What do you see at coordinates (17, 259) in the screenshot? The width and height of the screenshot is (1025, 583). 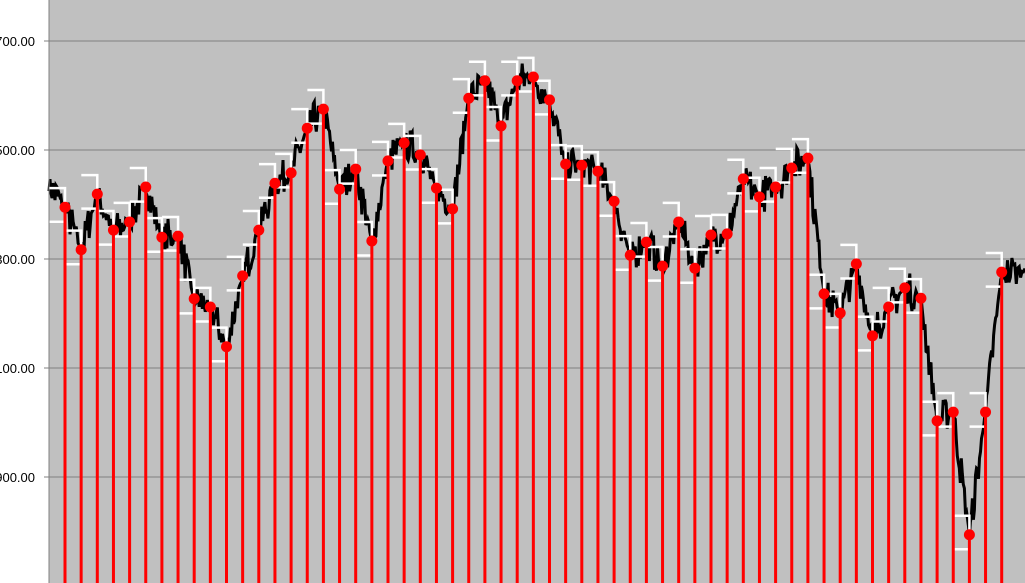 I see `y-tick-label: 300.00` at bounding box center [17, 259].